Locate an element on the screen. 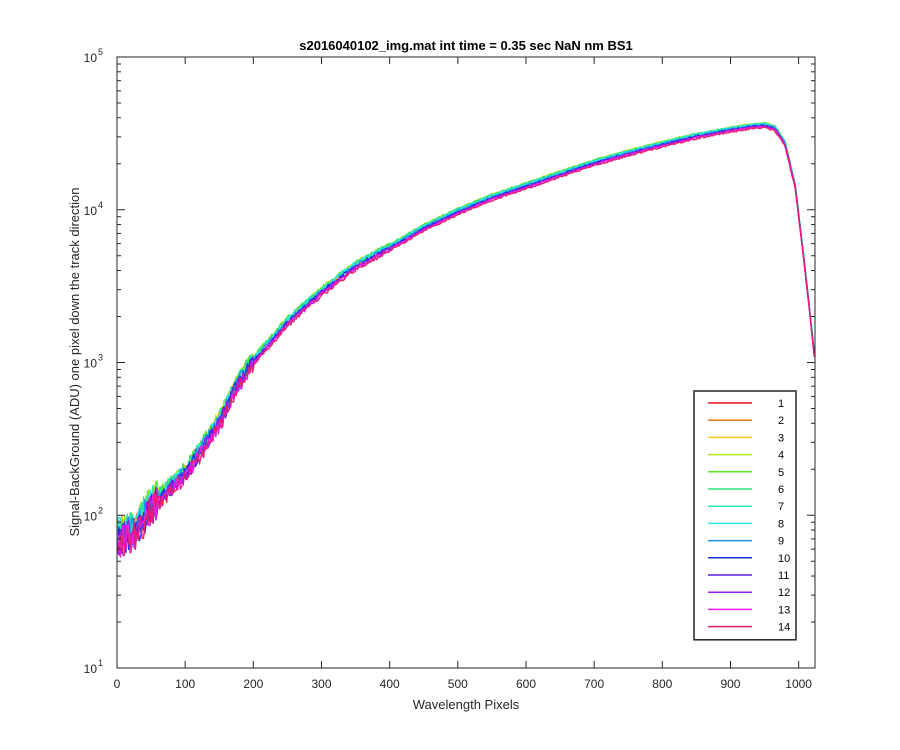  legend-item: 2 is located at coordinates (746, 421).